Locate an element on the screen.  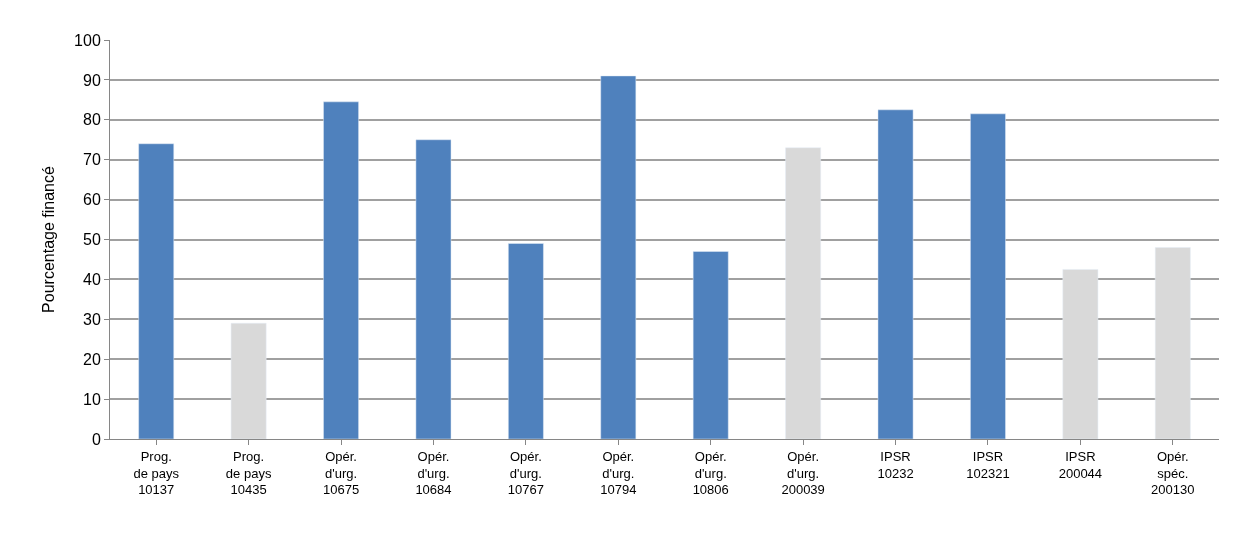
y-tick-label: 90 is located at coordinates (92, 80).